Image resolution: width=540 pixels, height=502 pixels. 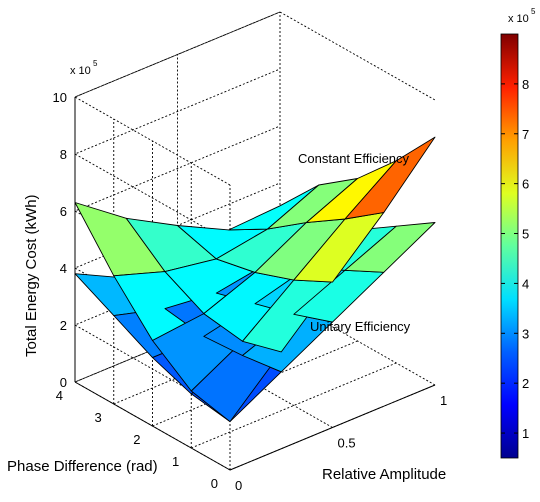 I want to click on z-tick-label: 4, so click(x=63, y=268).